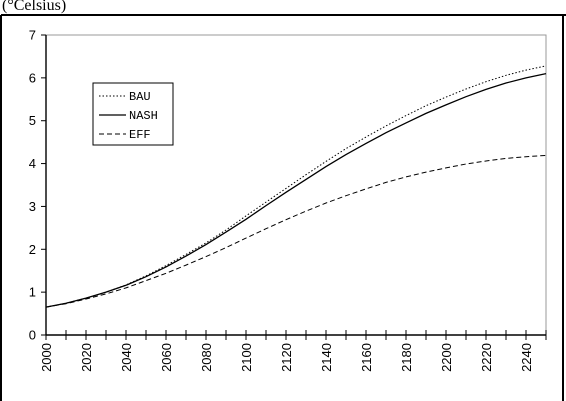 The image size is (566, 401). Describe the element at coordinates (140, 135) in the screenshot. I see `legend-label-eff: EFF` at that location.